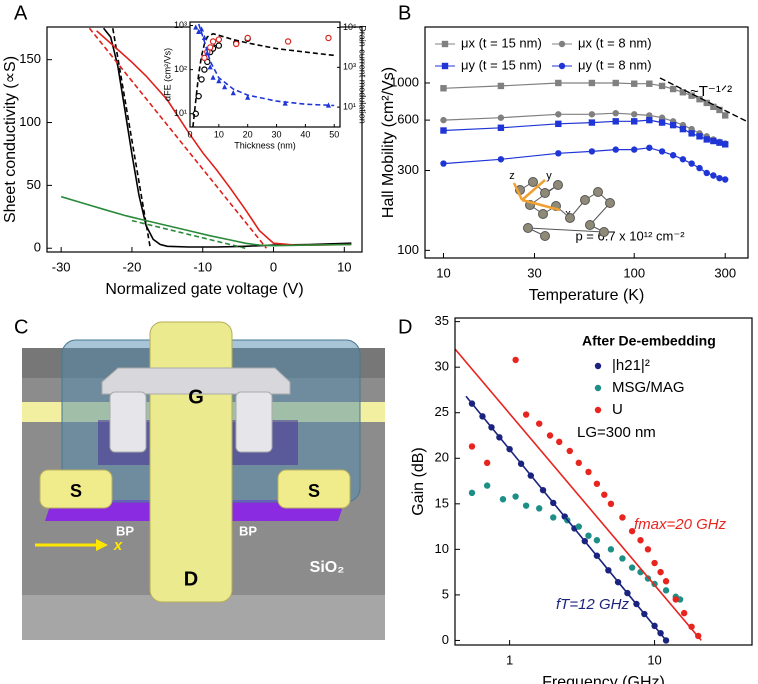  I want to click on x-tick-label: -30, so click(61, 266).